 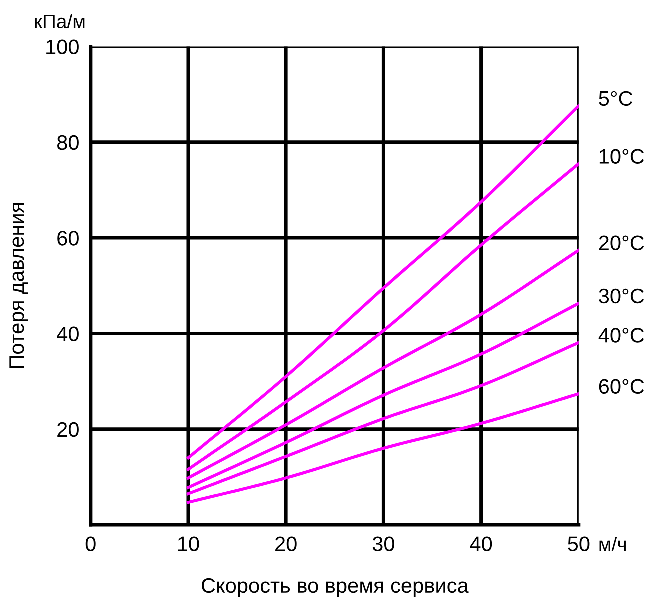 I want to click on text: кПа/м, so click(x=60, y=21).